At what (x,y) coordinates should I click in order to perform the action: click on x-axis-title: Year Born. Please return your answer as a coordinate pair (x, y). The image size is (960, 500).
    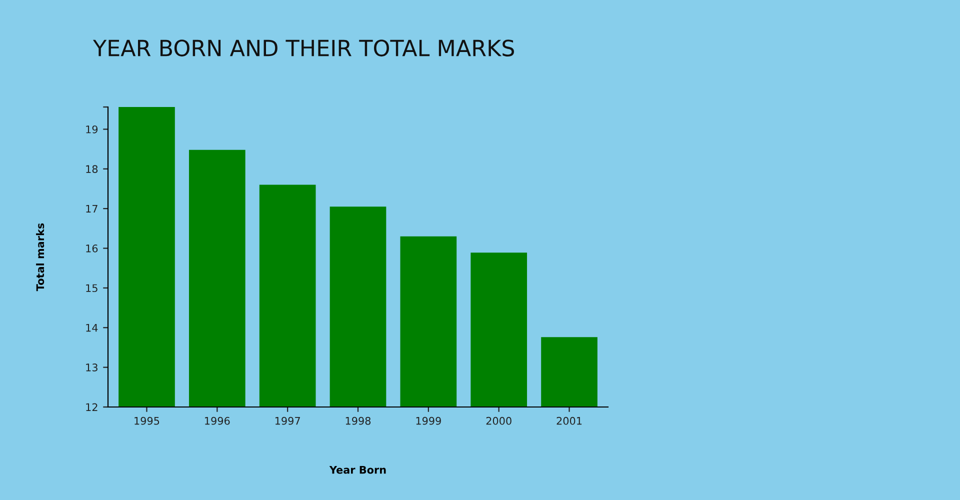
    Looking at the image, I should click on (357, 470).